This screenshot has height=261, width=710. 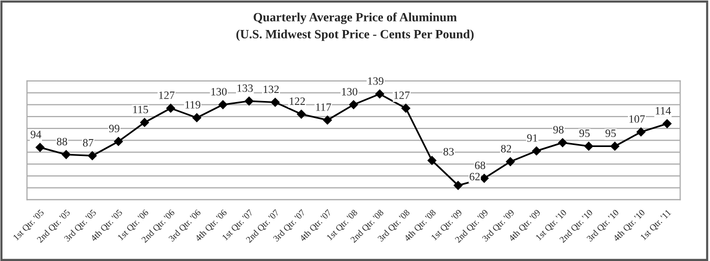 I want to click on data-label: 139, so click(x=376, y=81).